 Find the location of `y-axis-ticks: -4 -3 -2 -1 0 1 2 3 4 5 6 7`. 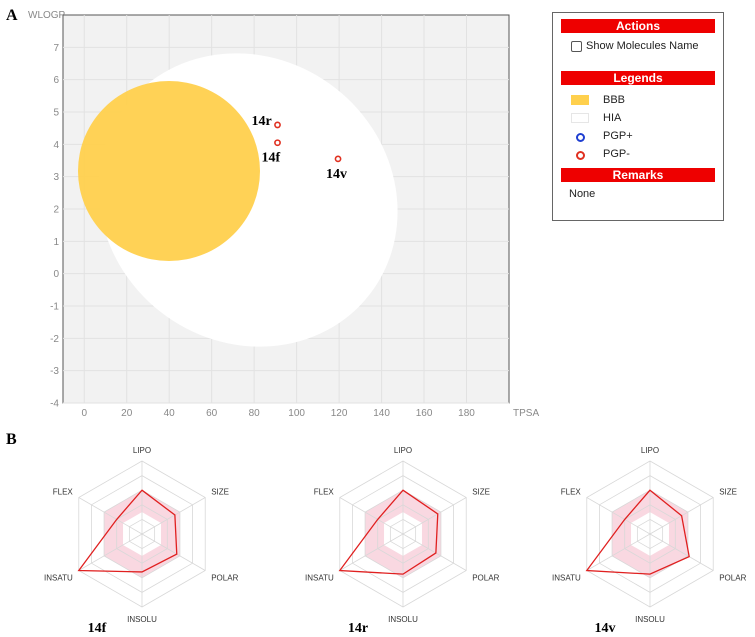

y-axis-ticks: -4 -3 -2 -1 0 1 2 3 4 5 6 7 is located at coordinates (54, 226).